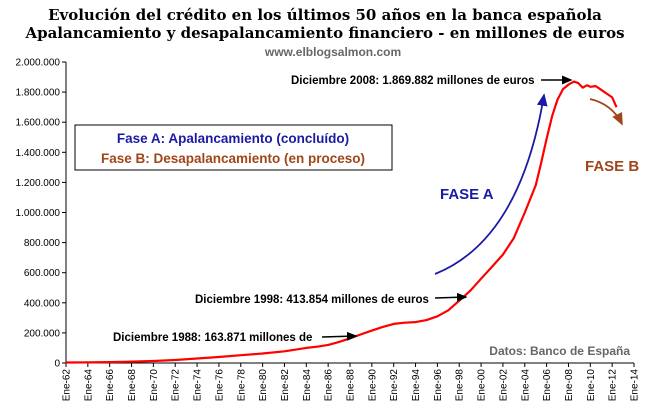  What do you see at coordinates (38, 93) in the screenshot?
I see `y-tick-label: 1.800.000` at bounding box center [38, 93].